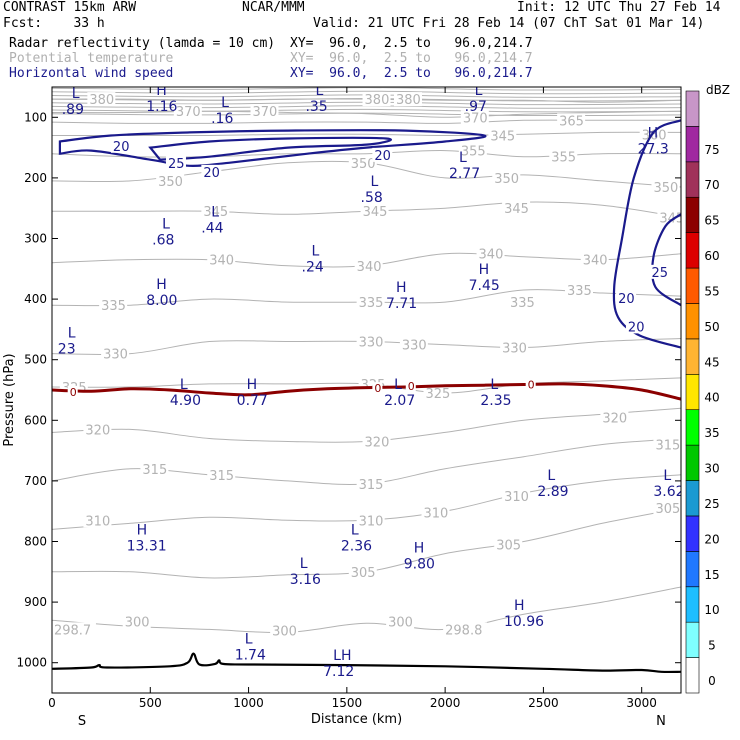 The height and width of the screenshot is (740, 740). Describe the element at coordinates (316, 107) in the screenshot. I see `extremum-value: .35` at that location.